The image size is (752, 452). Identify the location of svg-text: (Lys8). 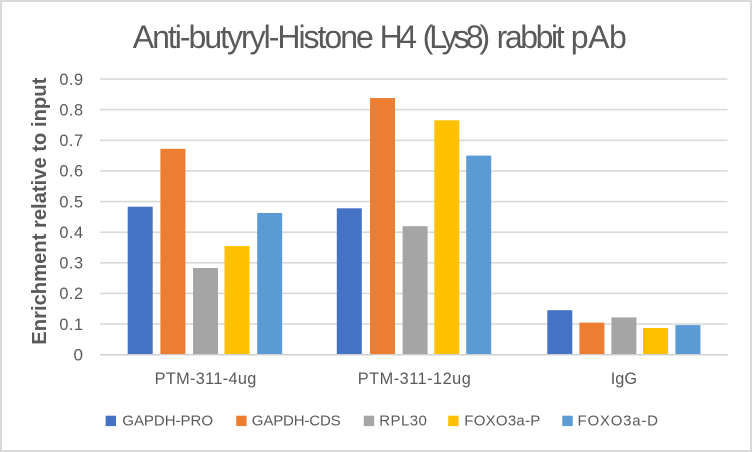
(457, 37).